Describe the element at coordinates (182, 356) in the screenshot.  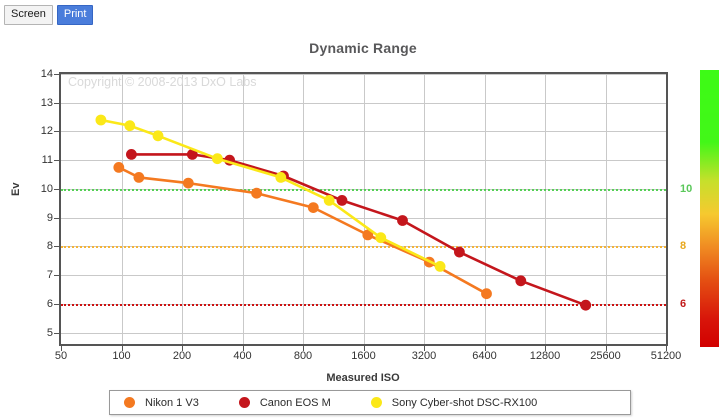
I see `x-axis-tick-label: 200` at that location.